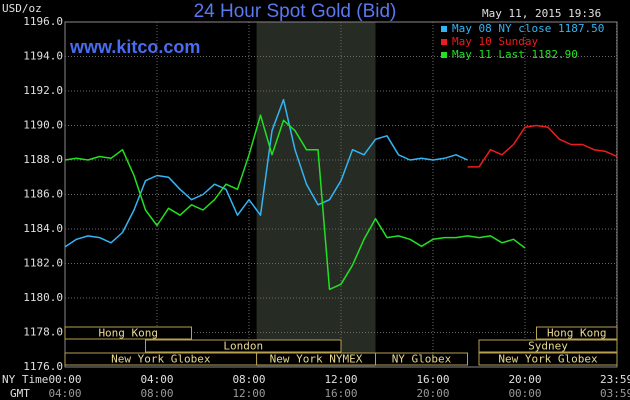 Image resolution: width=630 pixels, height=400 pixels. What do you see at coordinates (43, 21) in the screenshot?
I see `y-tick-label: 1196.0` at bounding box center [43, 21].